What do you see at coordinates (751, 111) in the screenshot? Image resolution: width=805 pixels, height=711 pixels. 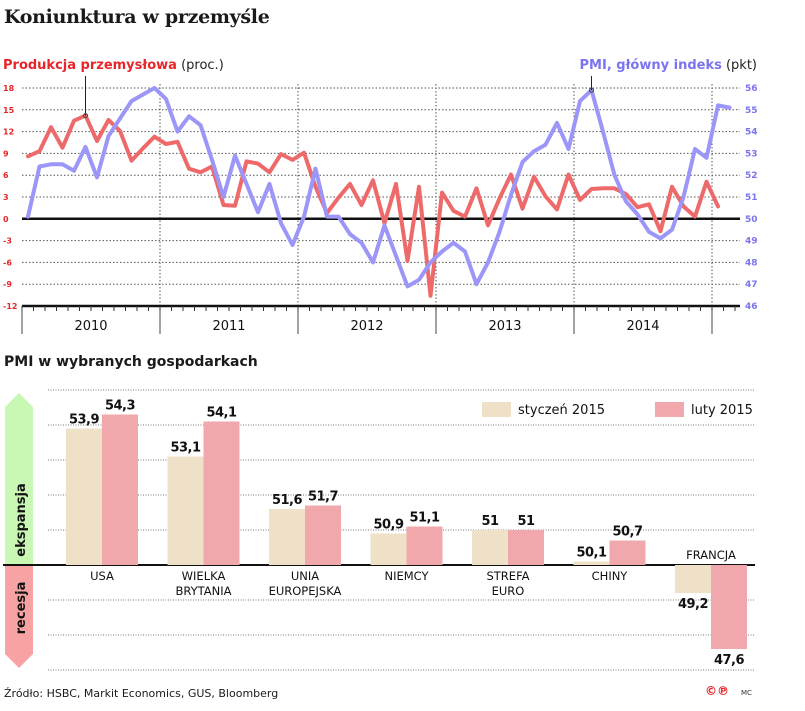 I see `right-tick-label: 55` at bounding box center [751, 111].